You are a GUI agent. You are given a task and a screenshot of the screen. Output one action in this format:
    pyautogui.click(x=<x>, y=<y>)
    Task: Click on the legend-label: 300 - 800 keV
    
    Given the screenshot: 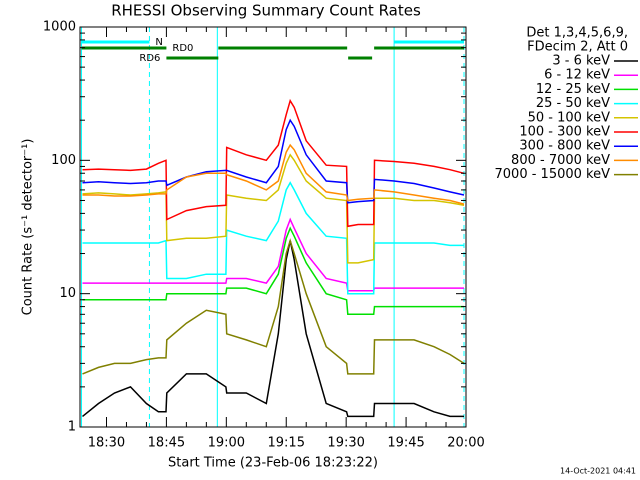 What is the action you would take?
    pyautogui.click(x=564, y=146)
    